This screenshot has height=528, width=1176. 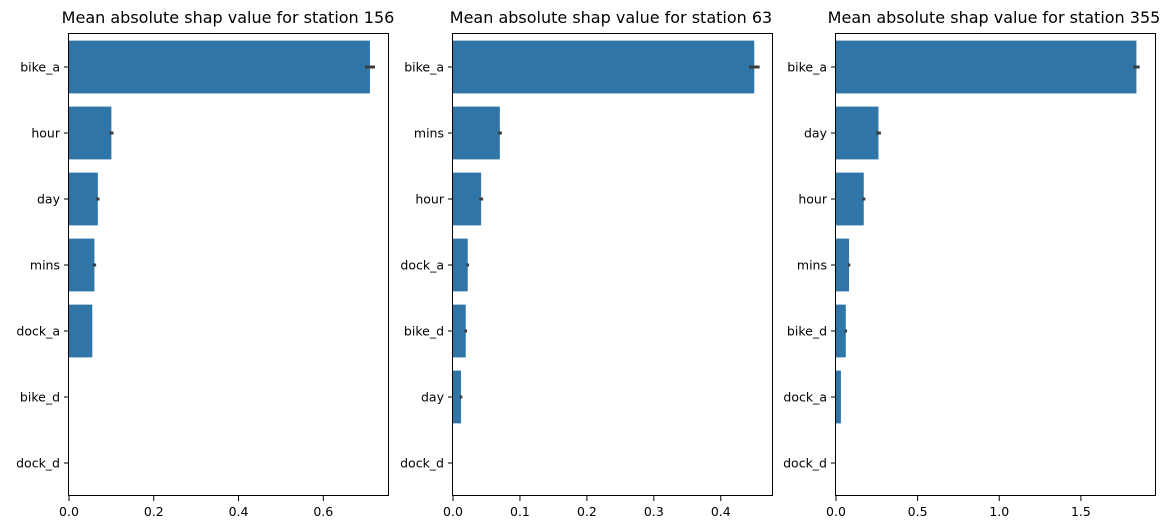 What do you see at coordinates (654, 511) in the screenshot?
I see `x-tick-label: 0.3` at bounding box center [654, 511].